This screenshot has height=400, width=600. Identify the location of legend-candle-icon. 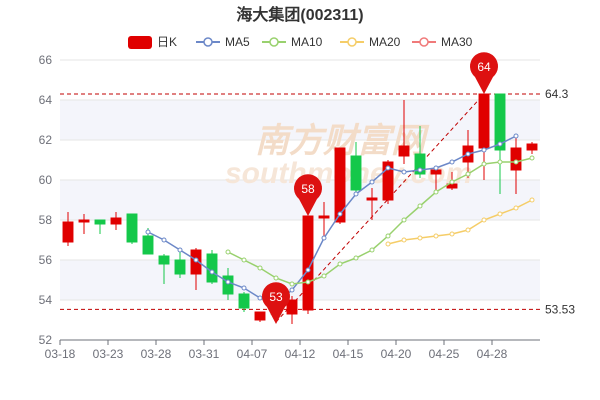
(140, 42).